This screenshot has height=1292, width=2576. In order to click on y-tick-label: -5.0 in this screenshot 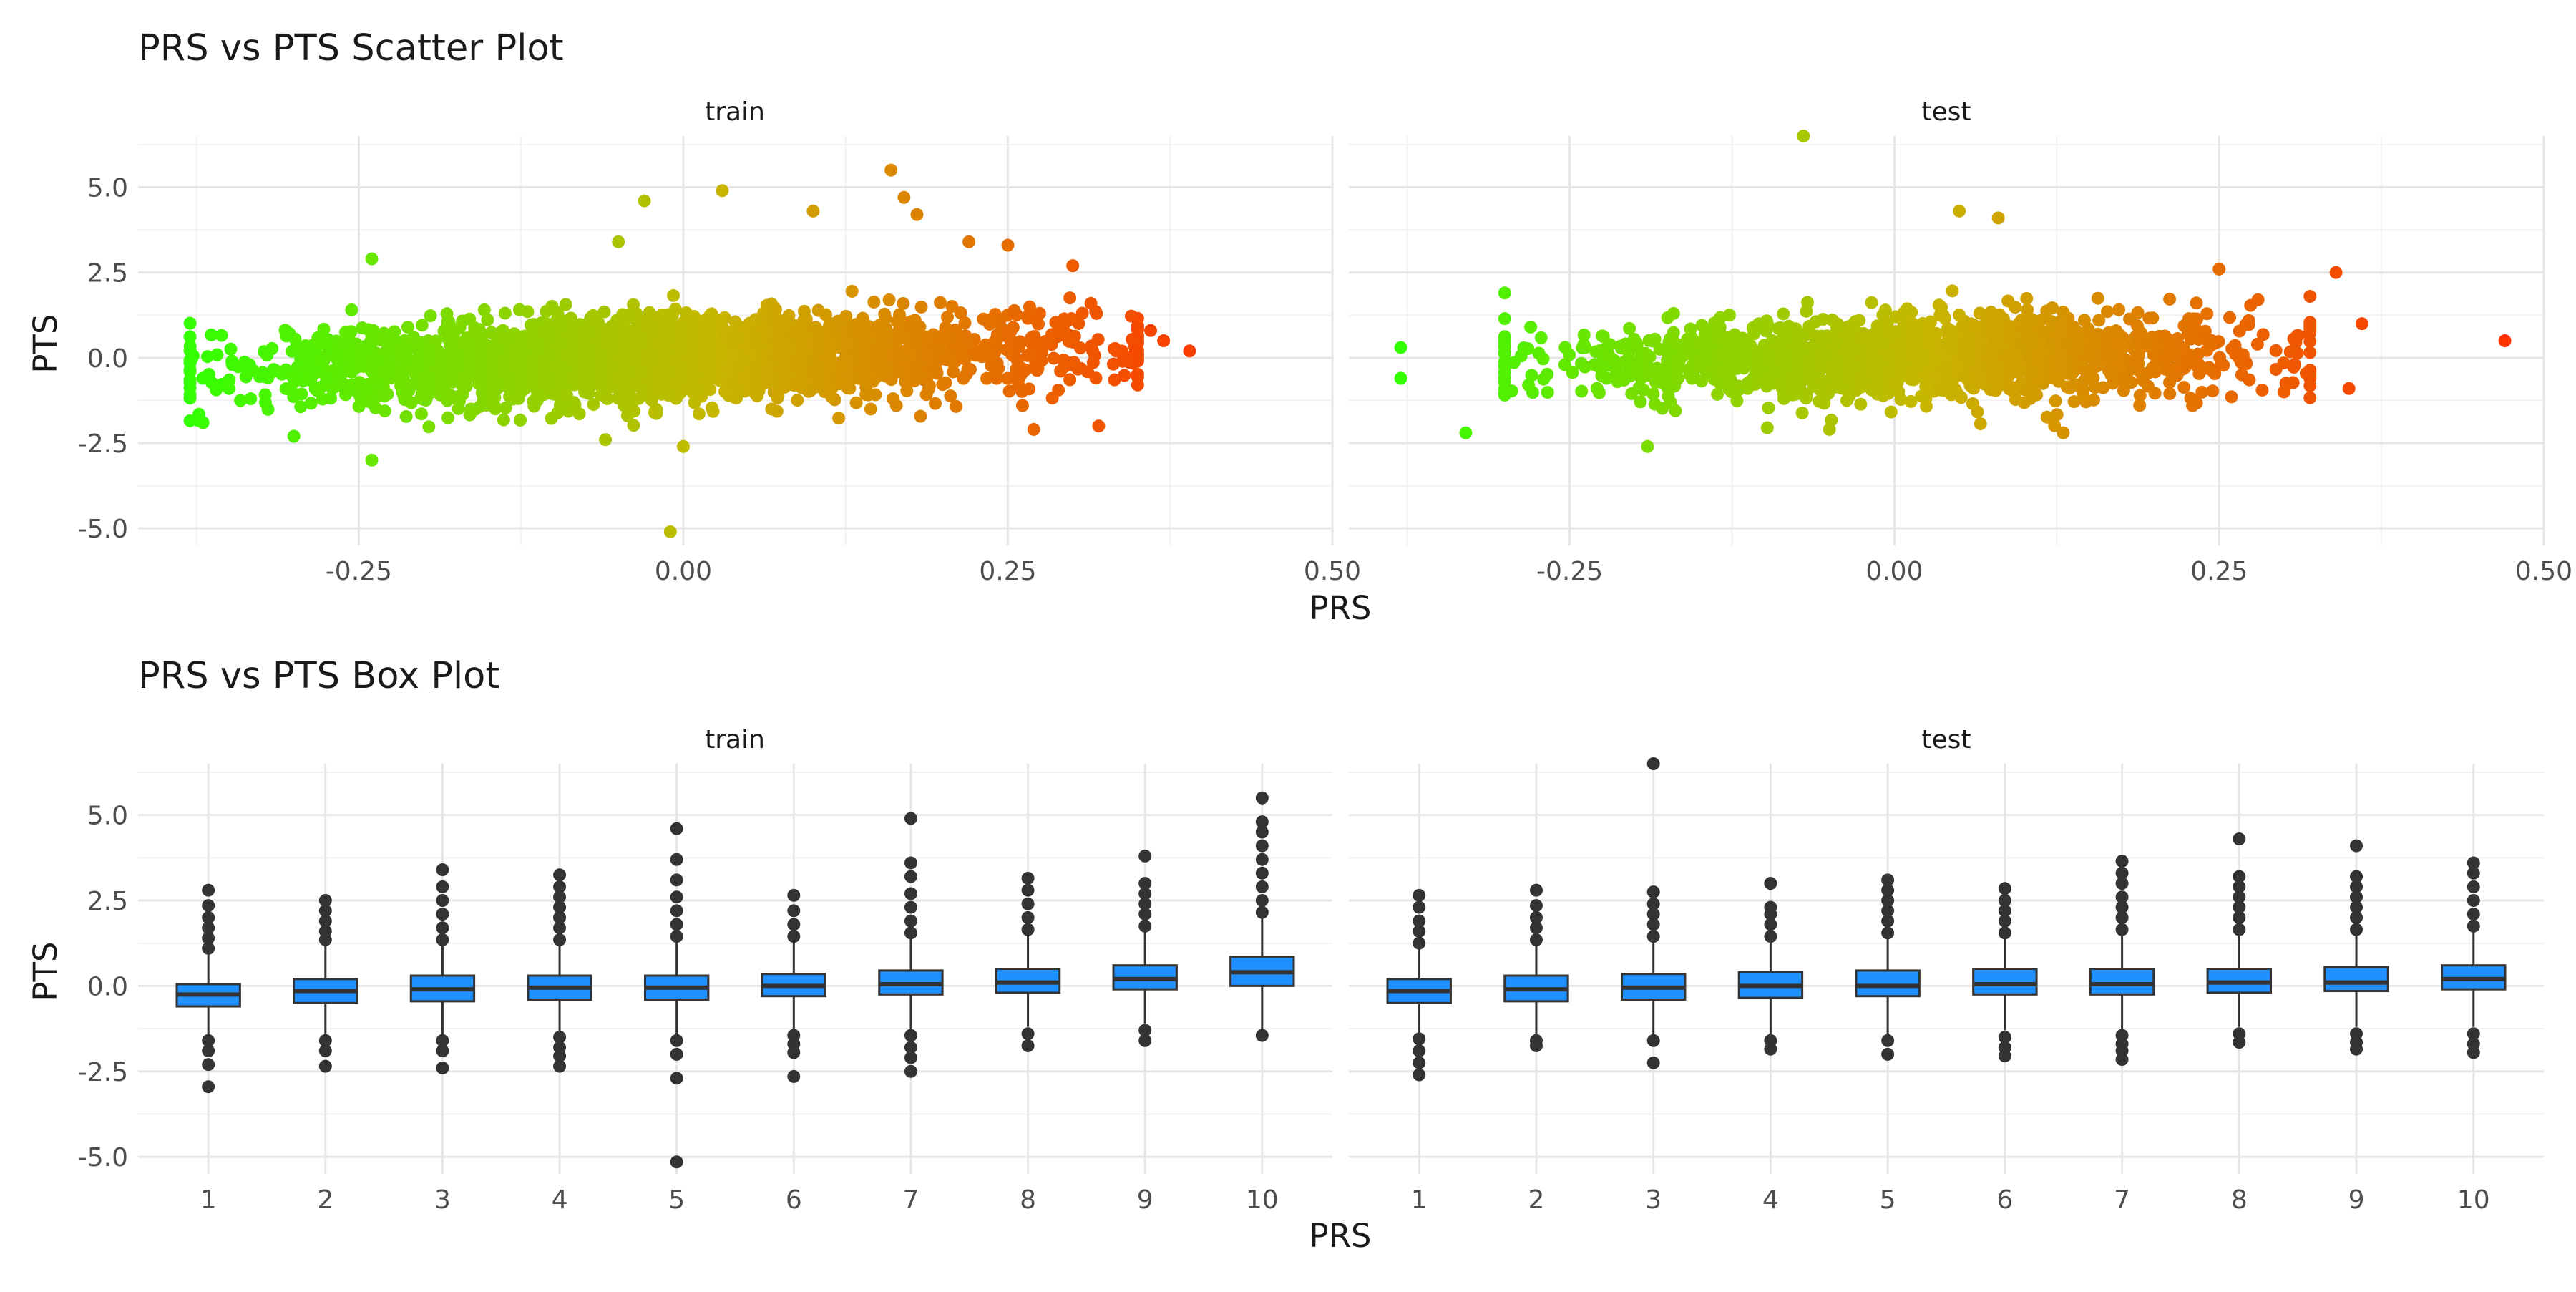, I will do `click(103, 529)`.